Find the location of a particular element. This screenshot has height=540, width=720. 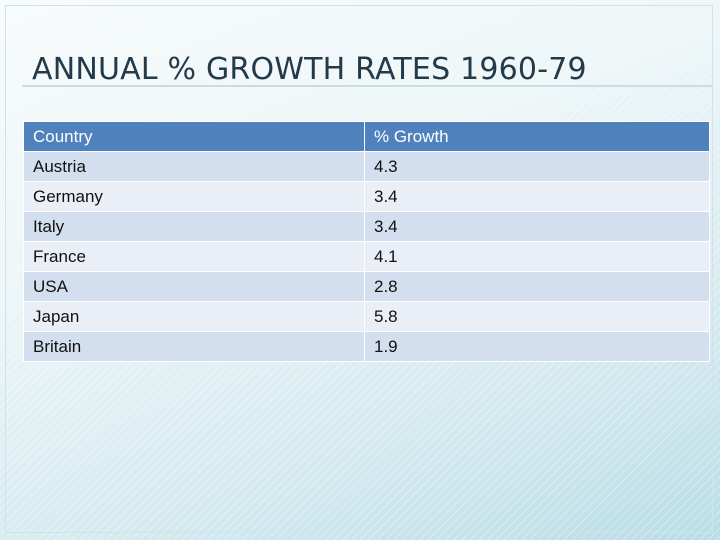

table-row: Italy 3.4 is located at coordinates (366, 226).